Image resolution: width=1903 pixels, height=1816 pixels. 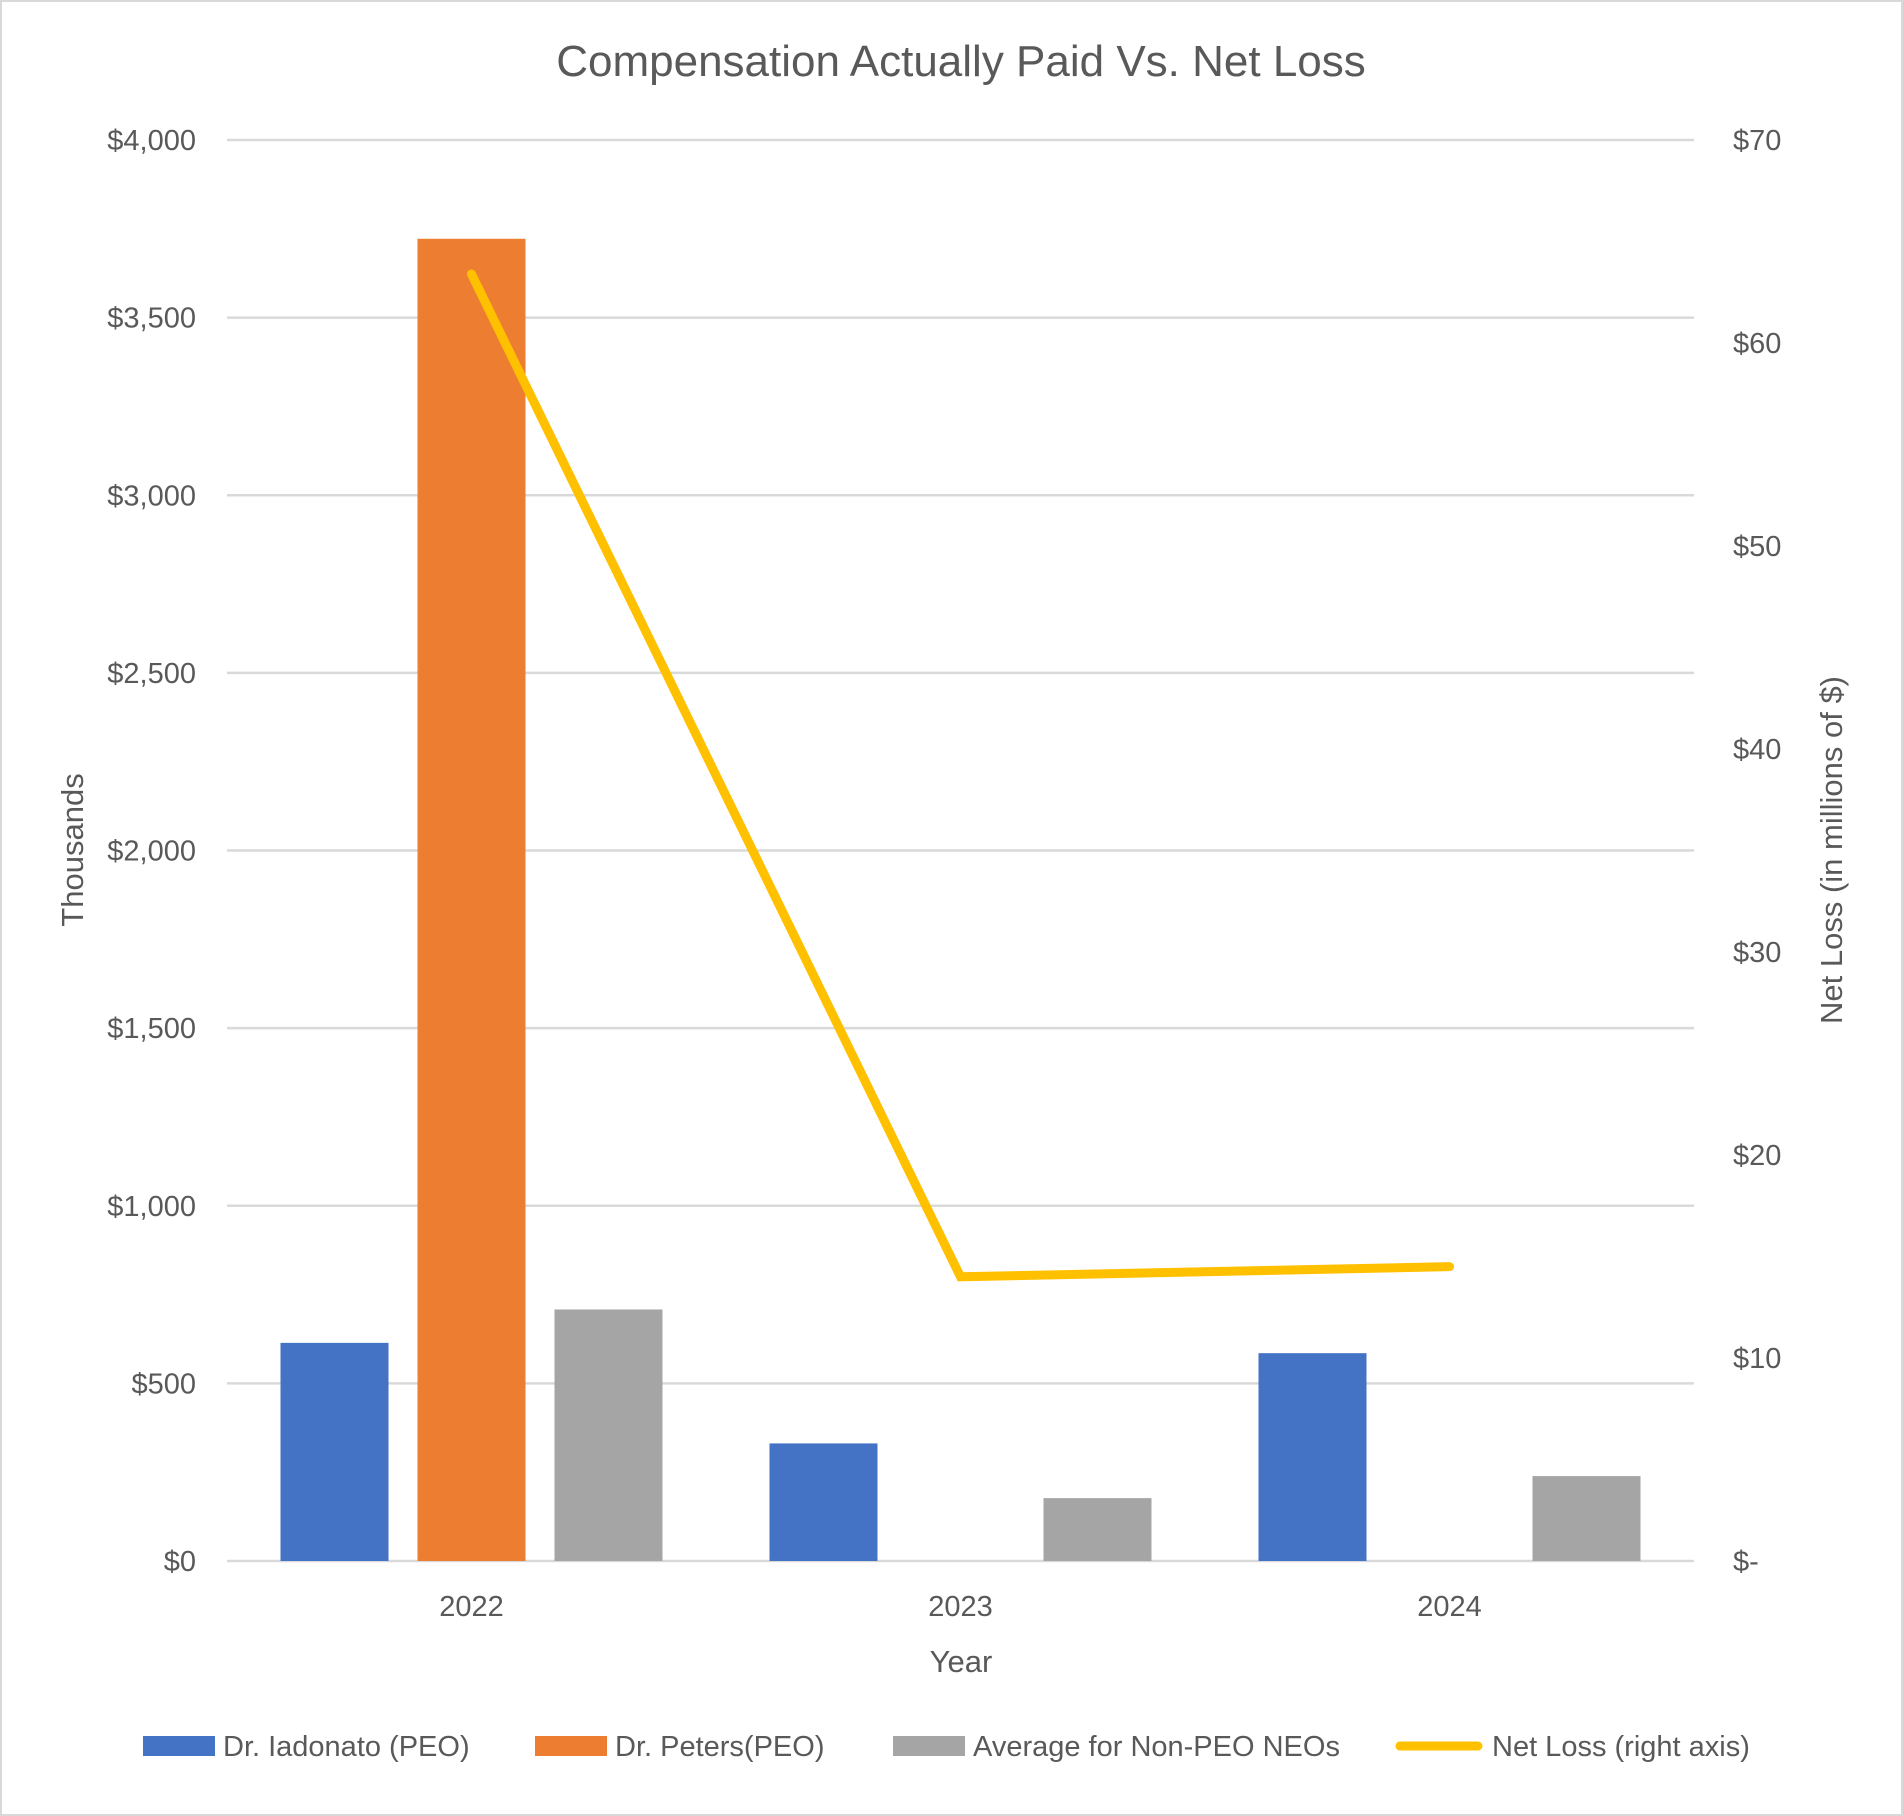 What do you see at coordinates (334, 1451) in the screenshot?
I see `bar-dr-iadonato-peo-2022` at bounding box center [334, 1451].